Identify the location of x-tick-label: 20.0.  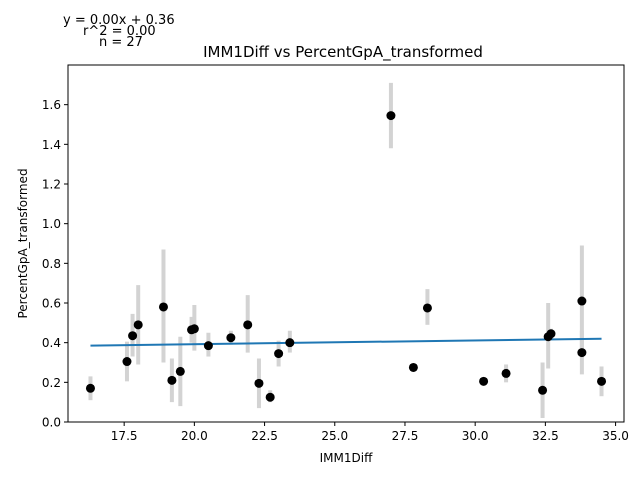
(194, 436).